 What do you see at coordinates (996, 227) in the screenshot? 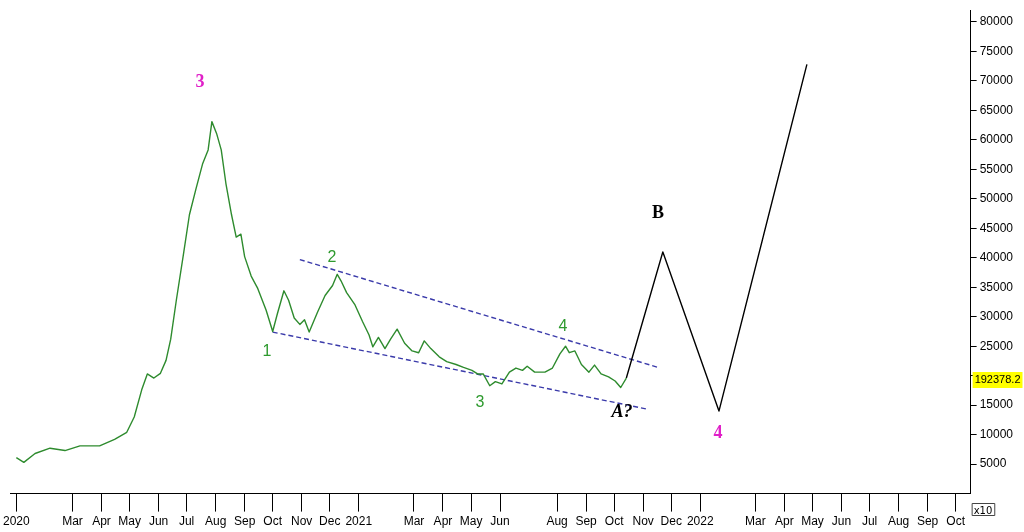
I see `y-tick-label: 45000` at bounding box center [996, 227].